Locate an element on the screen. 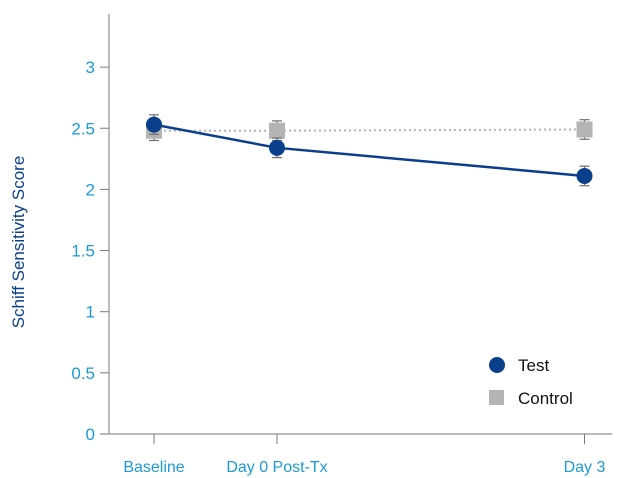  legend-label-test: Test is located at coordinates (533, 365).